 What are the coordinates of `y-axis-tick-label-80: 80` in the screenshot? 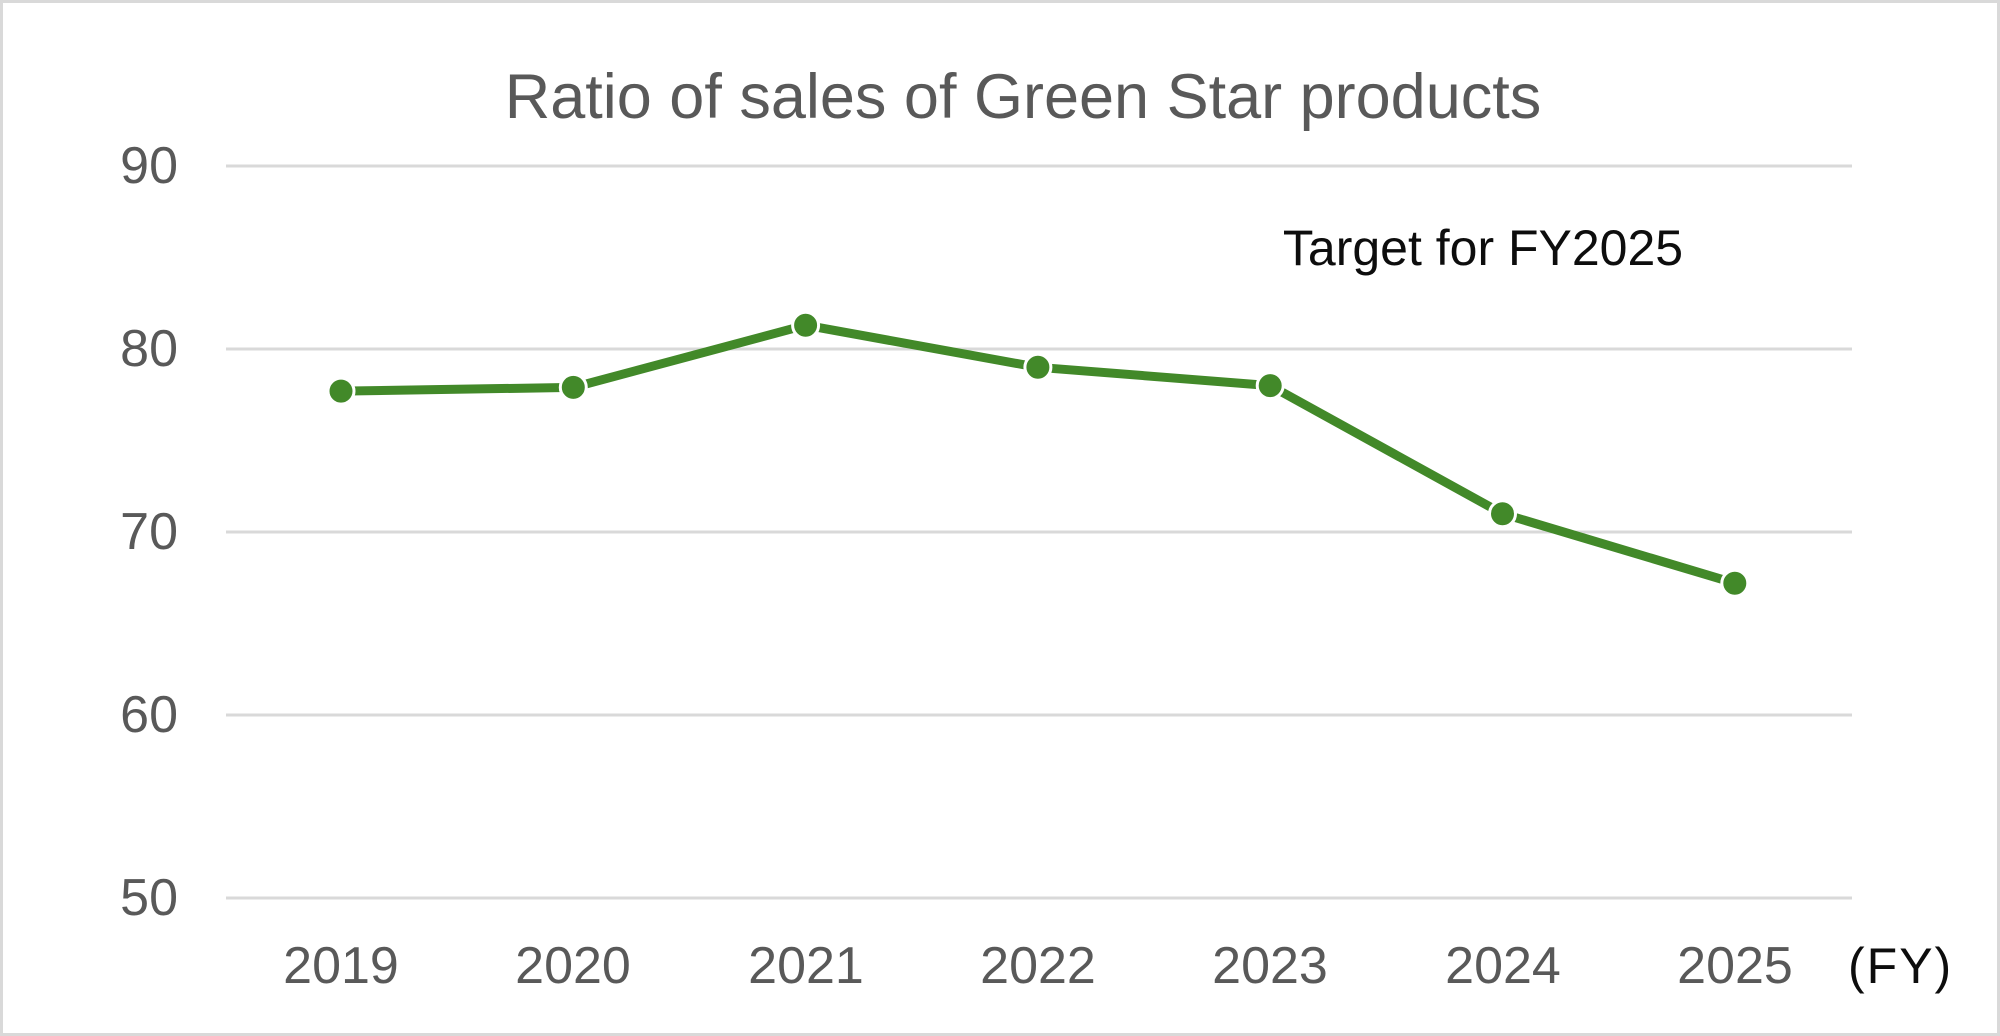 It's located at (149, 349).